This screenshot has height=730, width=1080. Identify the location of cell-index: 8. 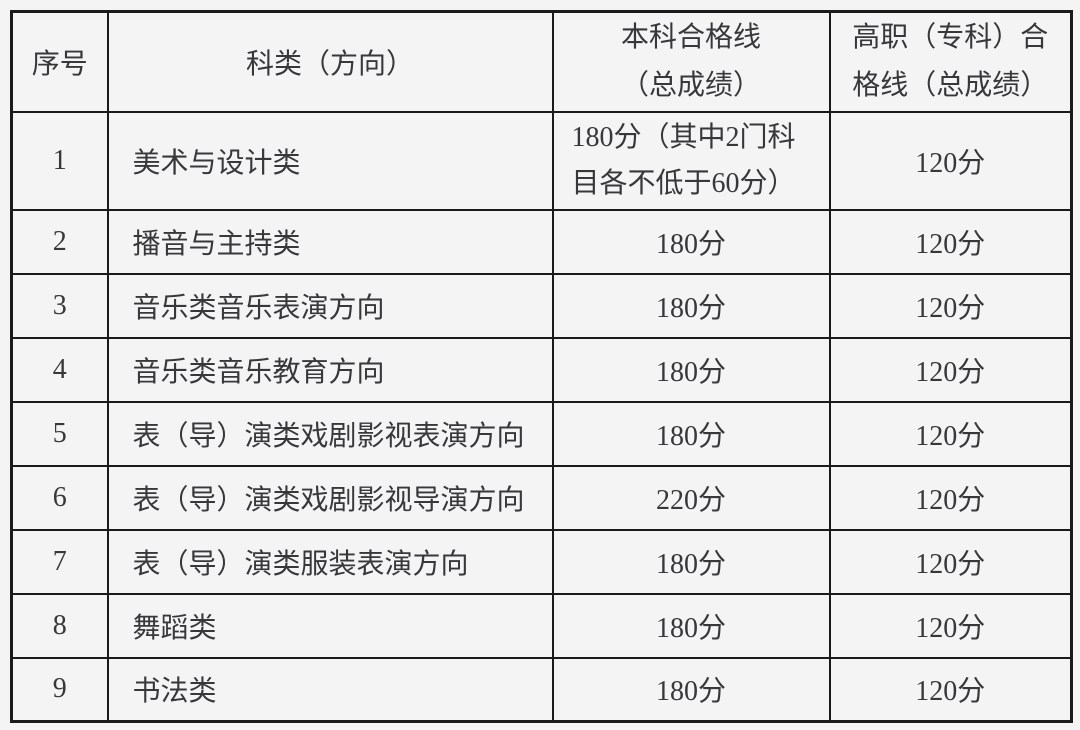
(59, 625).